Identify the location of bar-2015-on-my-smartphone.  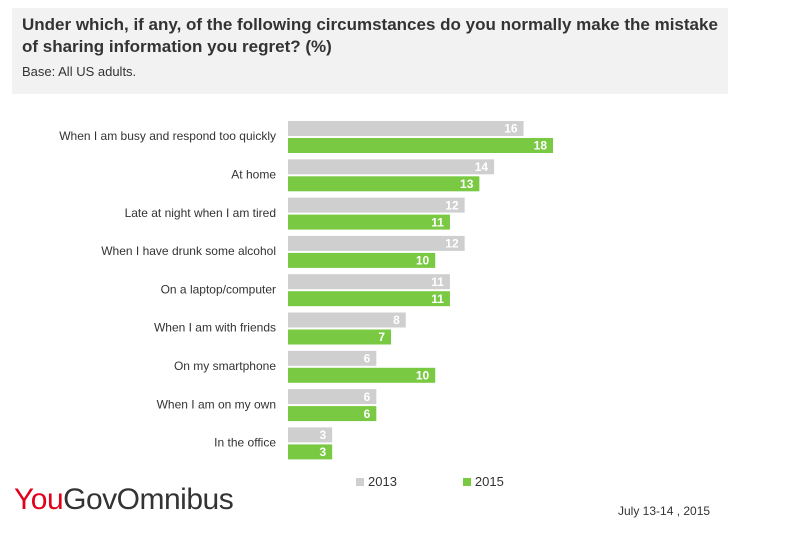
(362, 375).